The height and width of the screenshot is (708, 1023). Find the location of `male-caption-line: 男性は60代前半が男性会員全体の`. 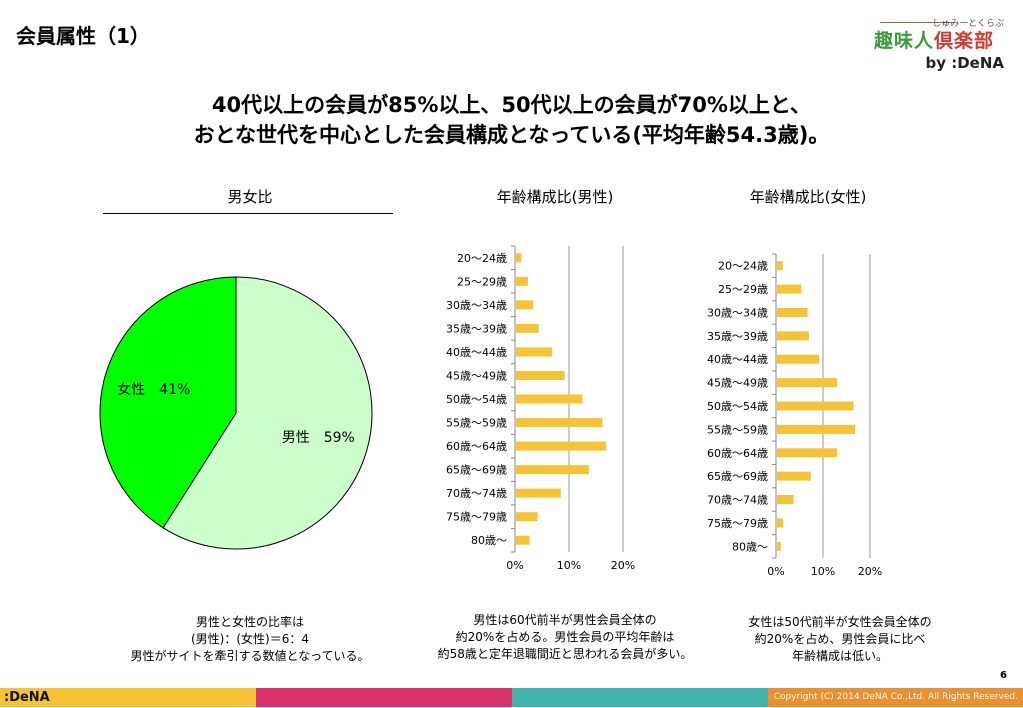

male-caption-line: 男性は60代前半が男性会員全体の is located at coordinates (565, 620).